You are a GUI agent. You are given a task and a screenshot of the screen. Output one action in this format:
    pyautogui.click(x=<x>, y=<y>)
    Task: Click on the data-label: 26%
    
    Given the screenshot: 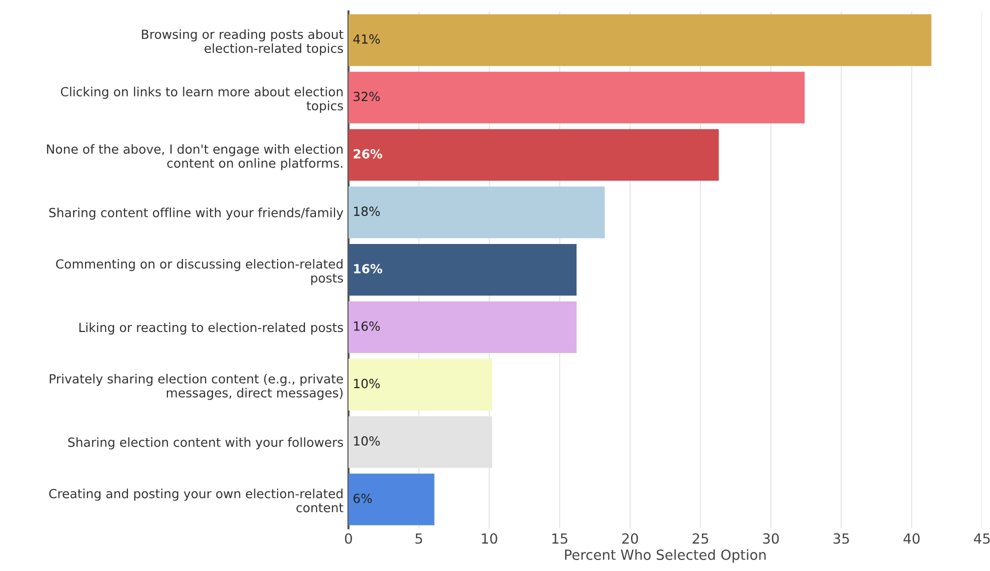 What is the action you would take?
    pyautogui.click(x=368, y=154)
    